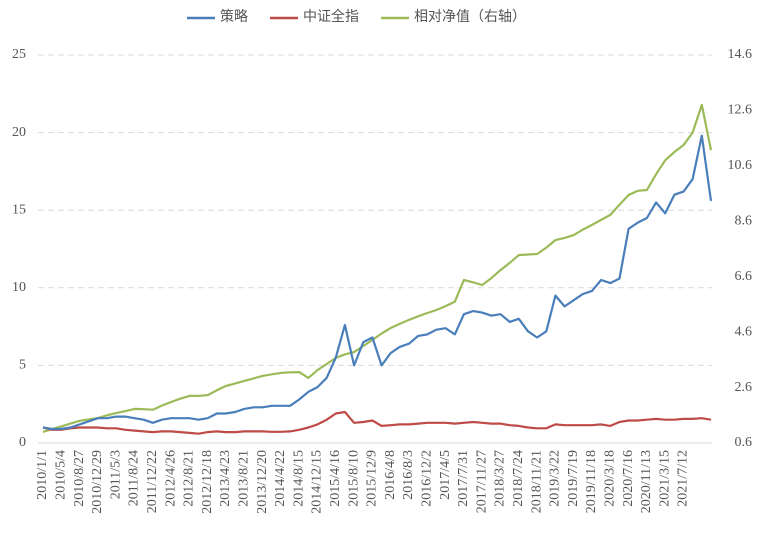 The height and width of the screenshot is (537, 759). What do you see at coordinates (79, 478) in the screenshot?
I see `x-tick-label: 2010/8/27` at bounding box center [79, 478].